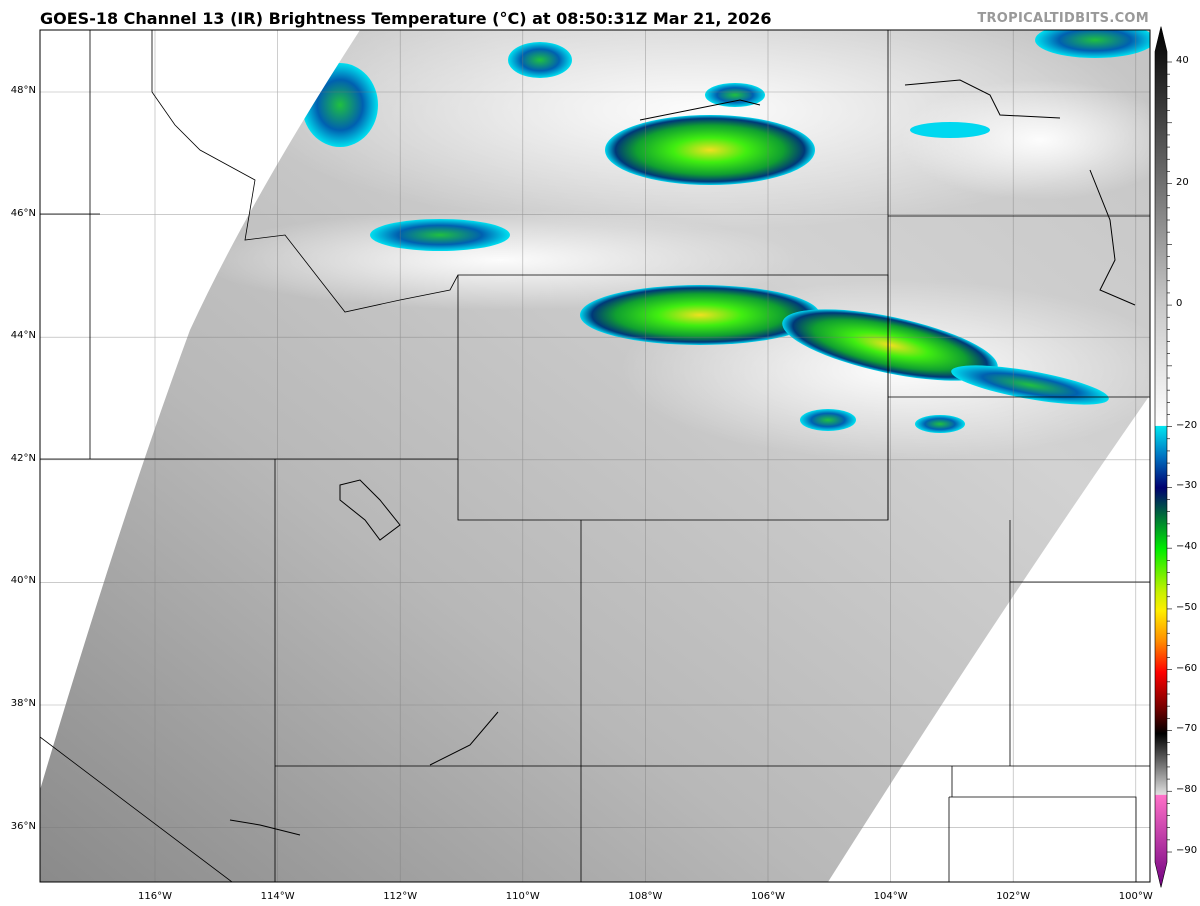 The image size is (1200, 906). I want to click on longitude-label: 110°W, so click(522, 896).